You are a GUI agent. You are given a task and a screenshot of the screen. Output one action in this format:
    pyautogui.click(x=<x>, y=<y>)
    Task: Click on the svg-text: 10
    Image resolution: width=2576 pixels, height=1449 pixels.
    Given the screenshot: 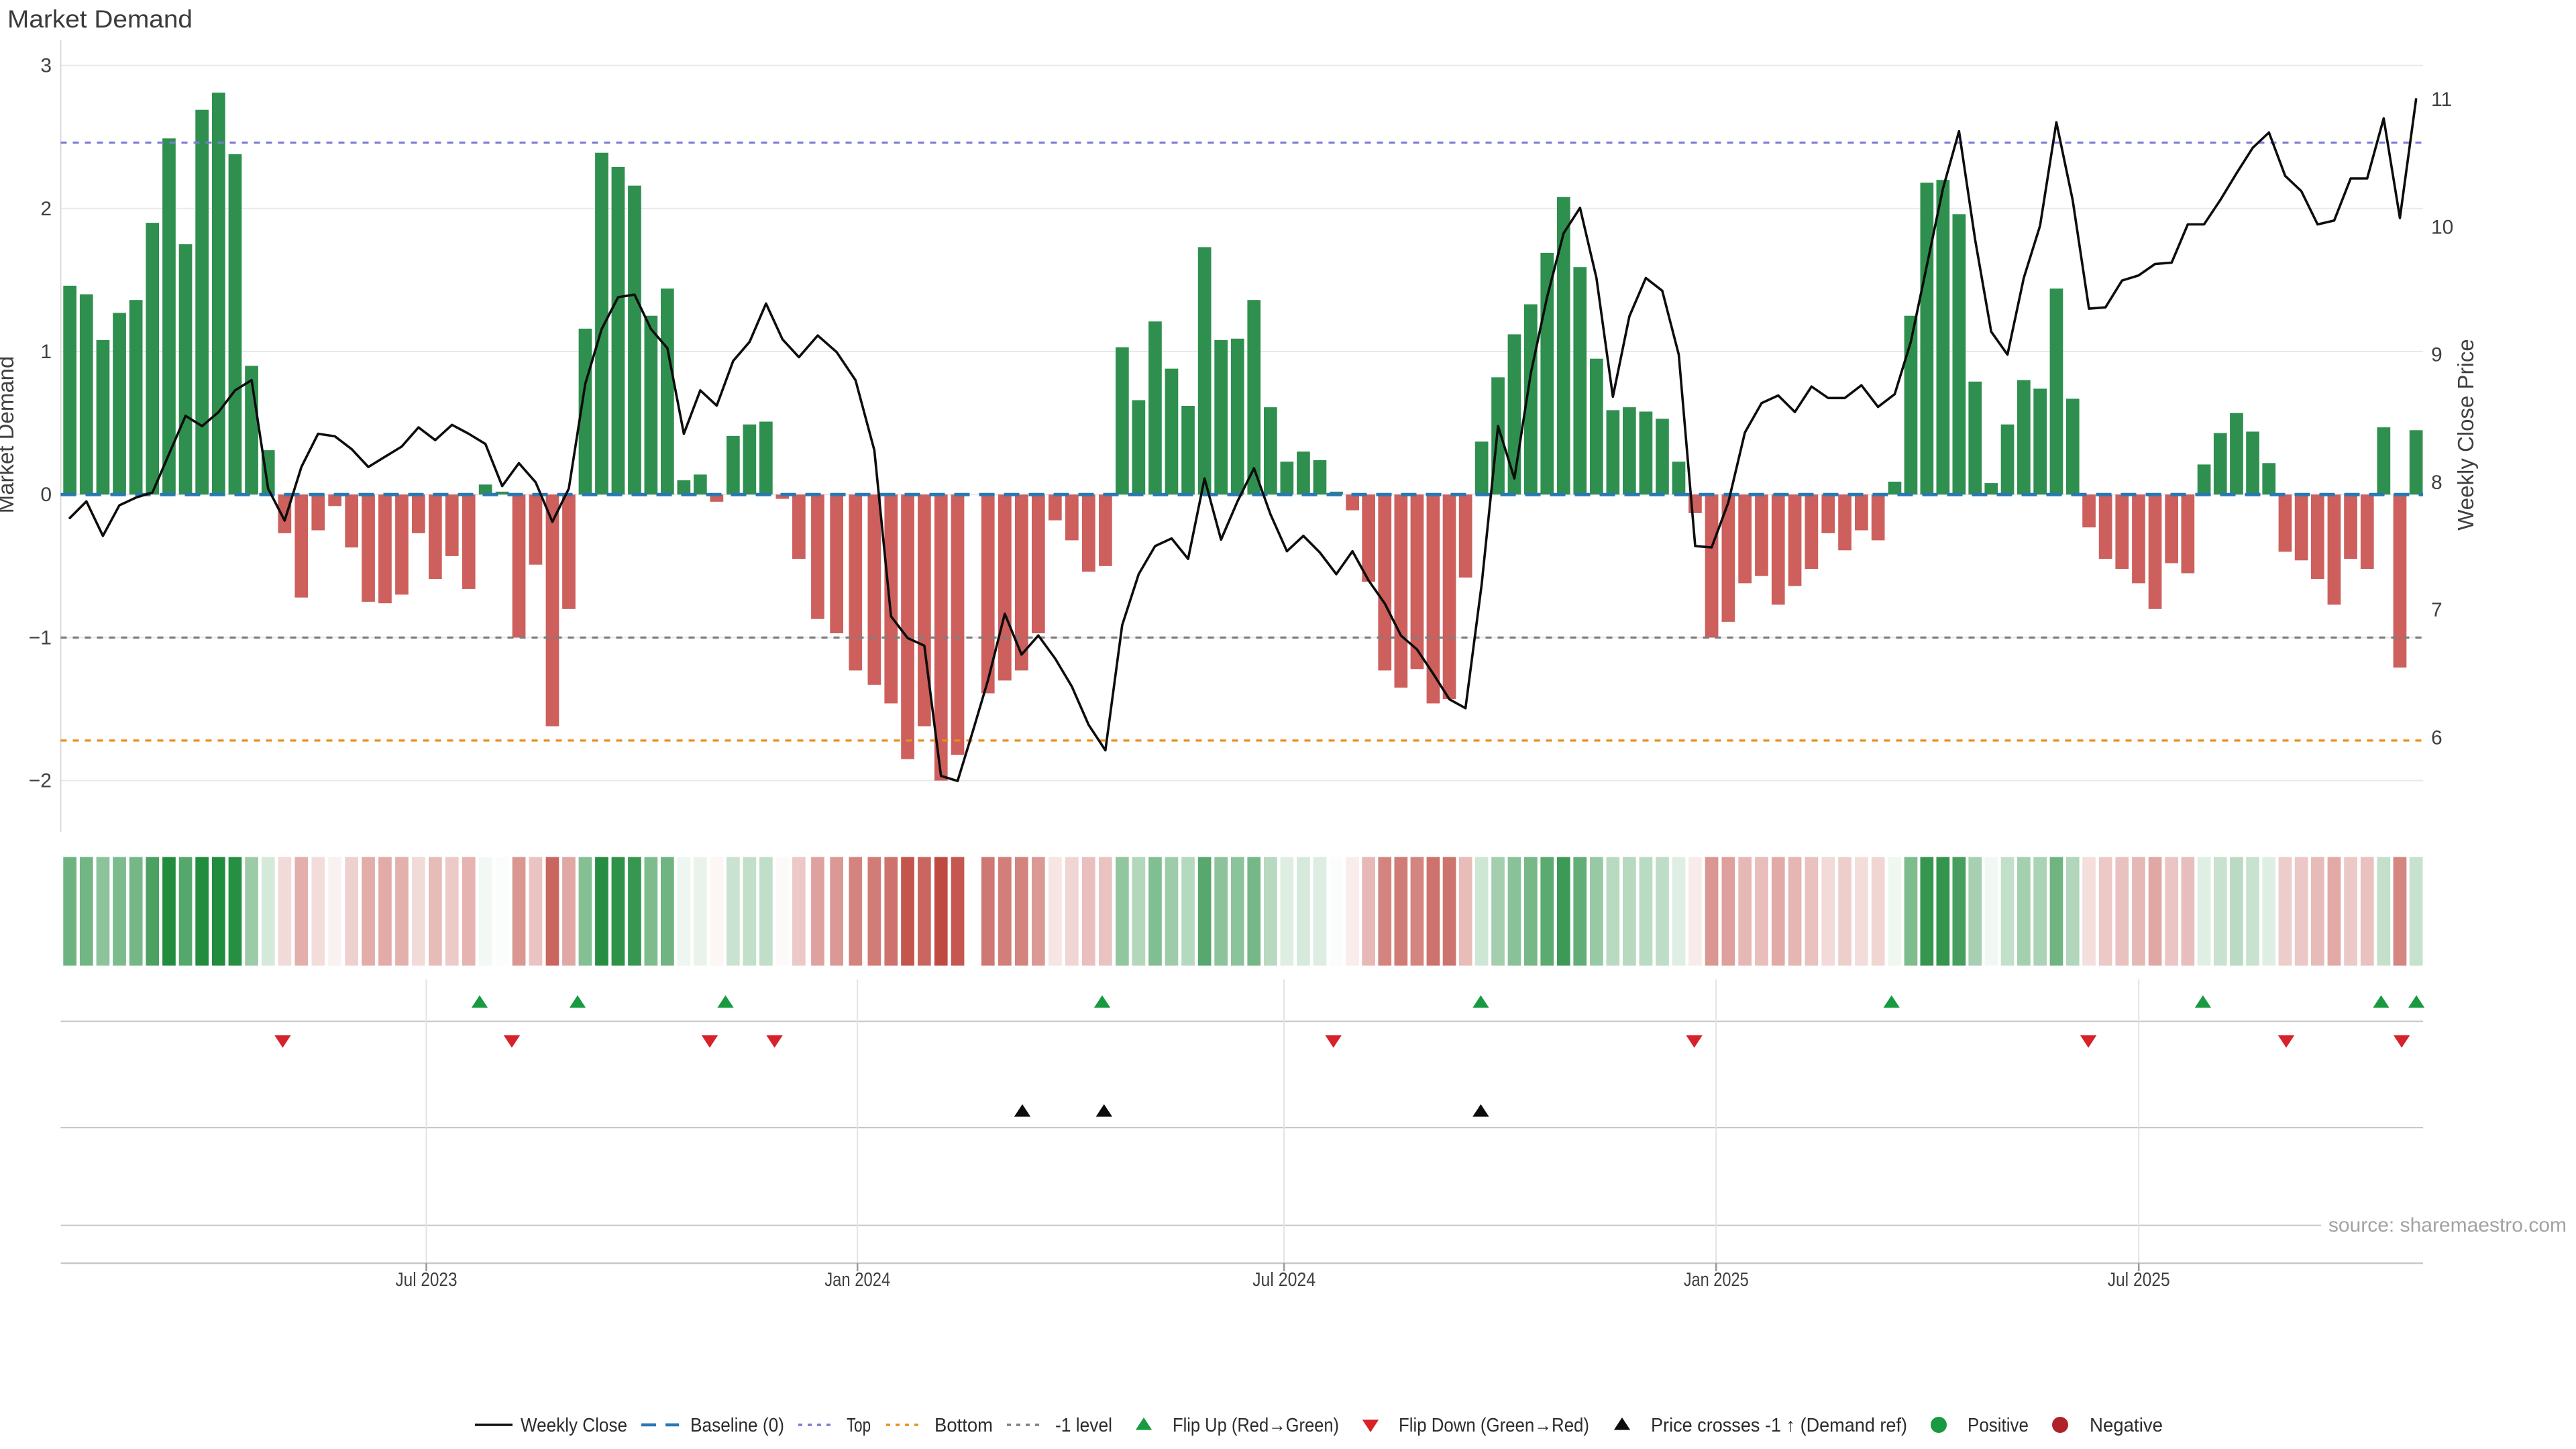 What is the action you would take?
    pyautogui.click(x=2442, y=227)
    